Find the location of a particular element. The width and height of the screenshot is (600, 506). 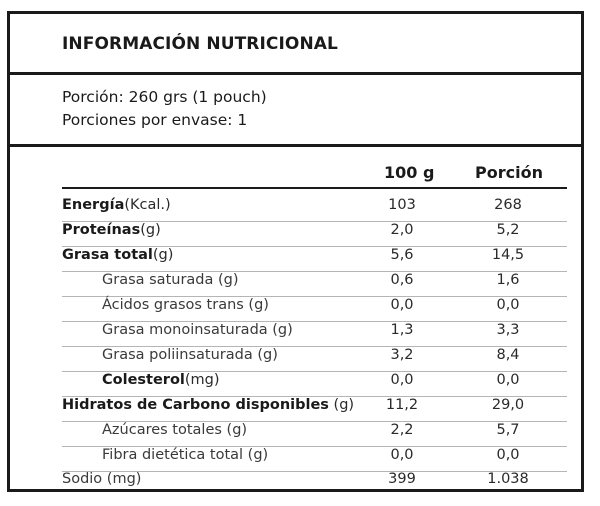

value-portion: 8,4 is located at coordinates (508, 355).